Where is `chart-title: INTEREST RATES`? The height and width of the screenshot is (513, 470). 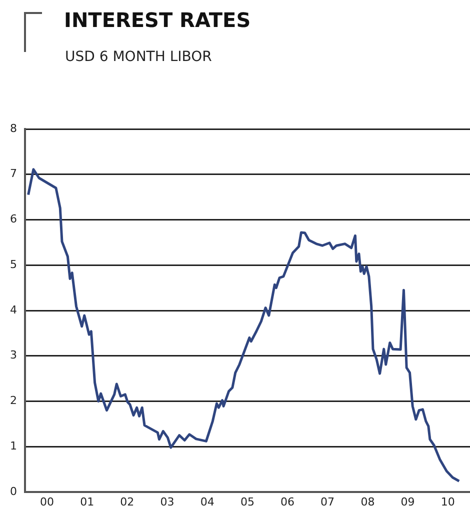 chart-title: INTEREST RATES is located at coordinates (157, 20).